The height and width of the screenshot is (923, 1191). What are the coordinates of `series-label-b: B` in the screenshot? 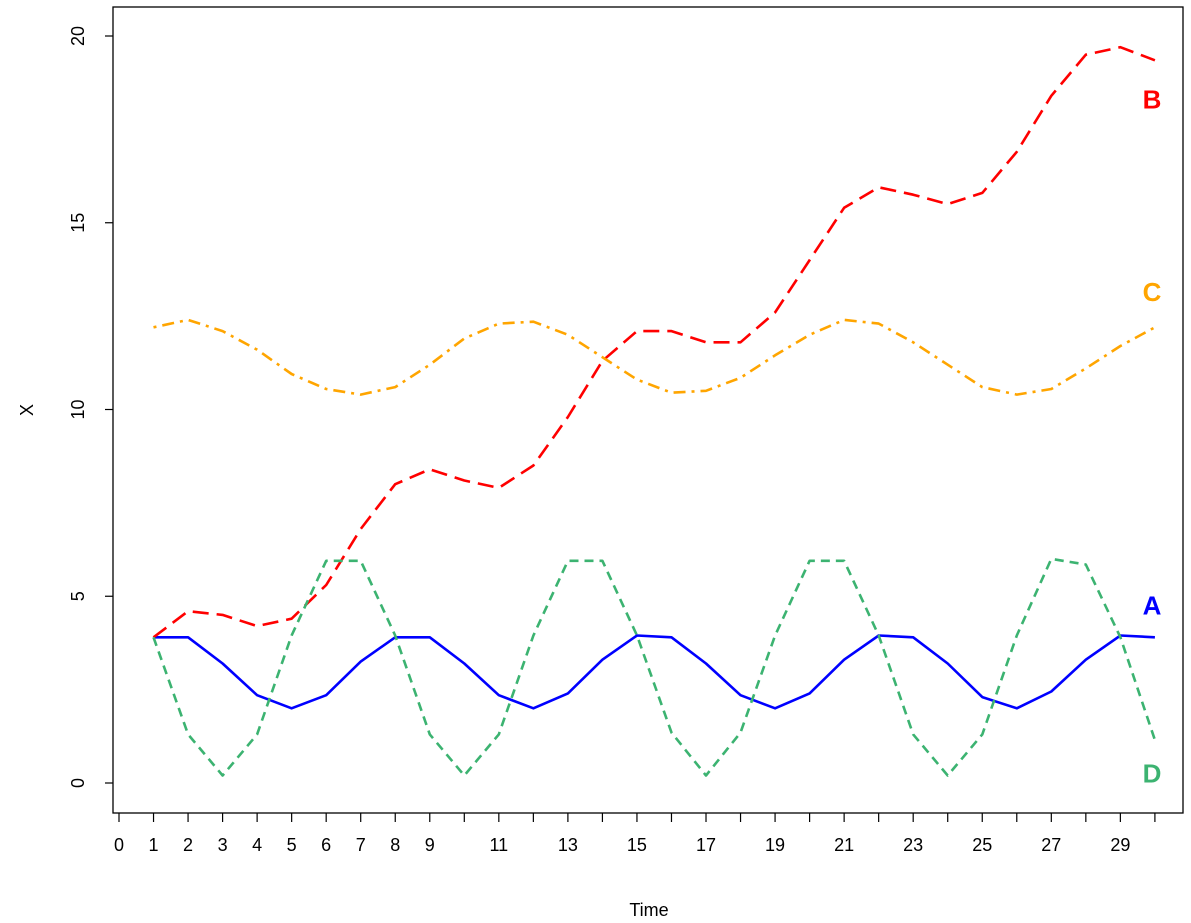 It's located at (1152, 99).